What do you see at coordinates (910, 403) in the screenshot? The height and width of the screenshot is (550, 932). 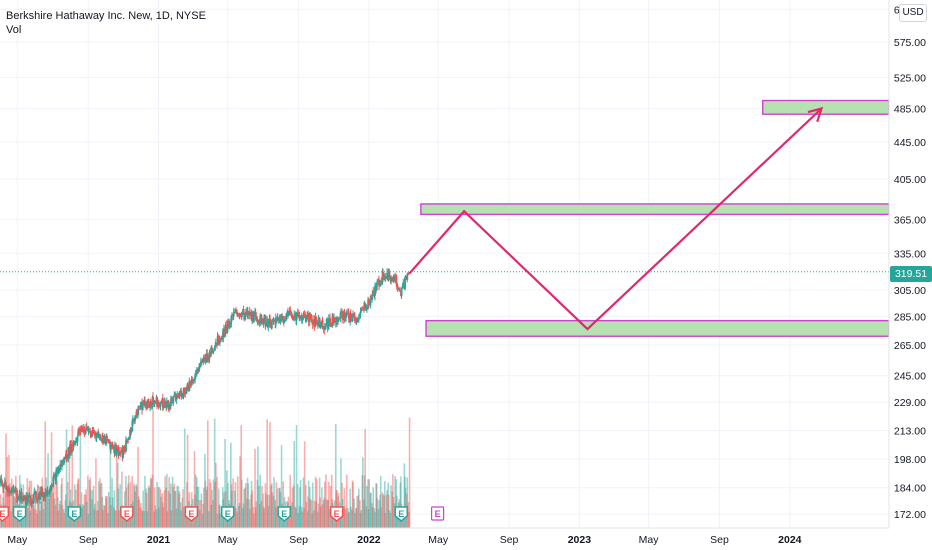 I see `price-tick-label: 229.00` at bounding box center [910, 403].